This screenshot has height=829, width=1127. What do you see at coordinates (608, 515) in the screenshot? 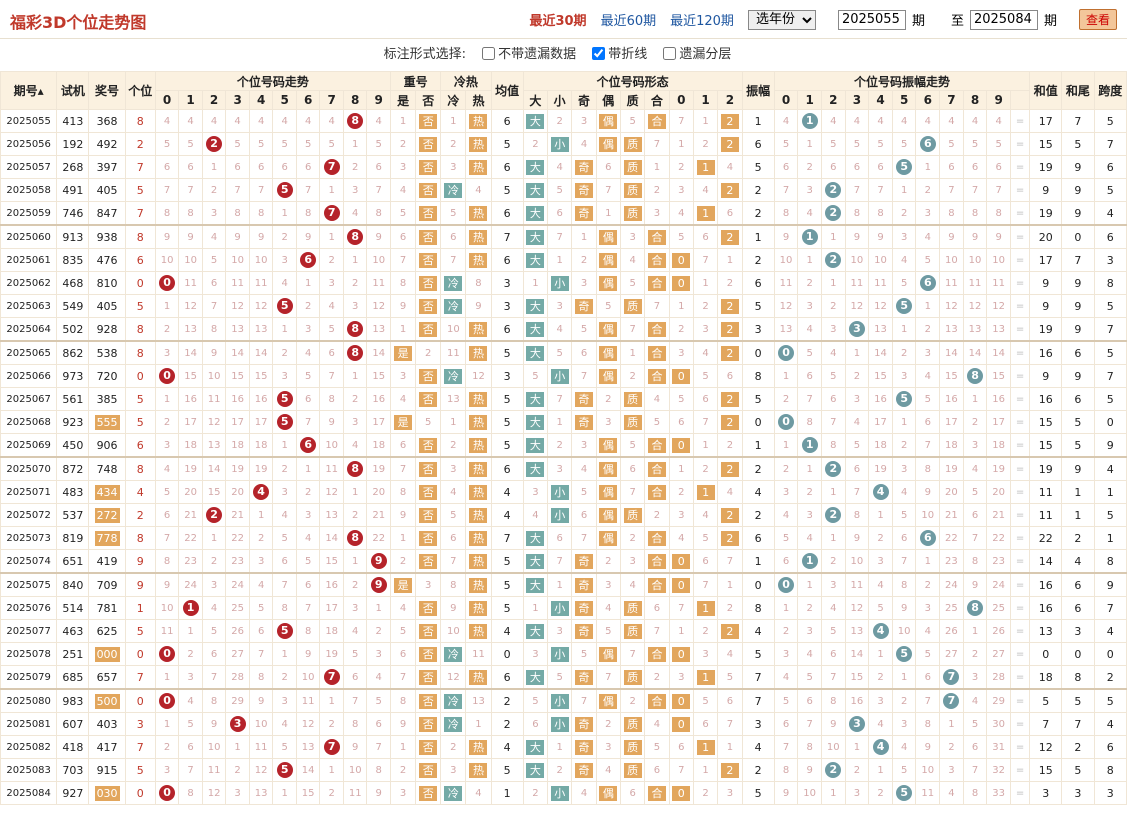
I see `form-tag: 偶` at bounding box center [608, 515].